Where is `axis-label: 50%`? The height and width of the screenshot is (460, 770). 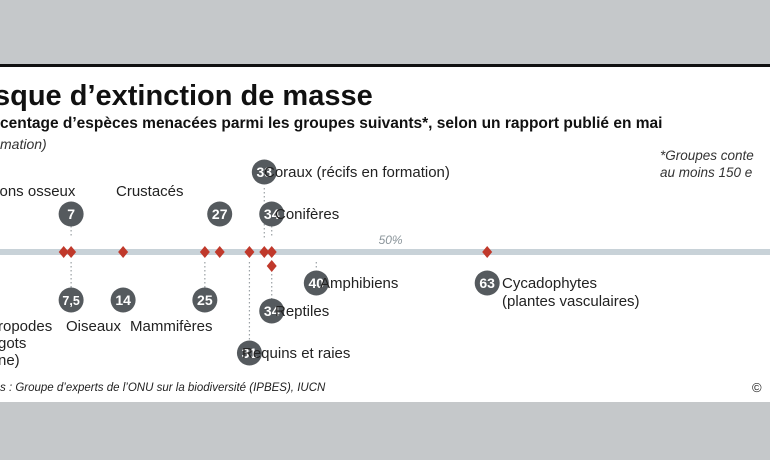 axis-label: 50% is located at coordinates (391, 240).